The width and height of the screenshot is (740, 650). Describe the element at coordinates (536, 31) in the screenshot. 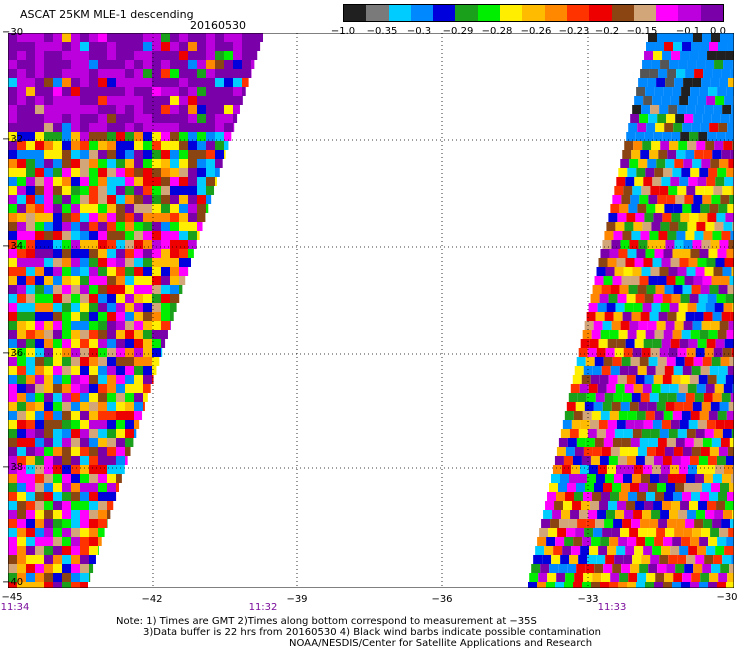

I see `legend-tick-label: −0.26` at that location.